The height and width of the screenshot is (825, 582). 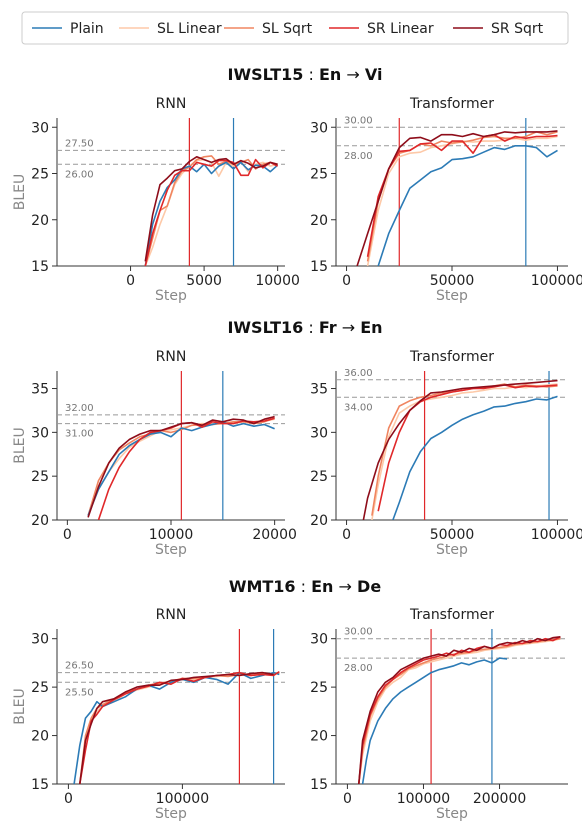 What do you see at coordinates (79, 434) in the screenshot?
I see `reference-line-label: 31.00` at bounding box center [79, 434].